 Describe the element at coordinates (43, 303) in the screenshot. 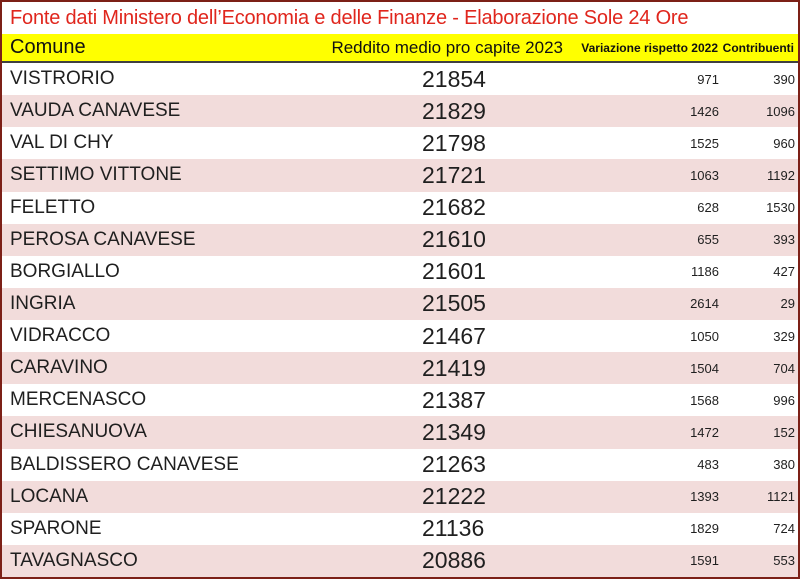

I see `cell-comune: INGRIA` at that location.